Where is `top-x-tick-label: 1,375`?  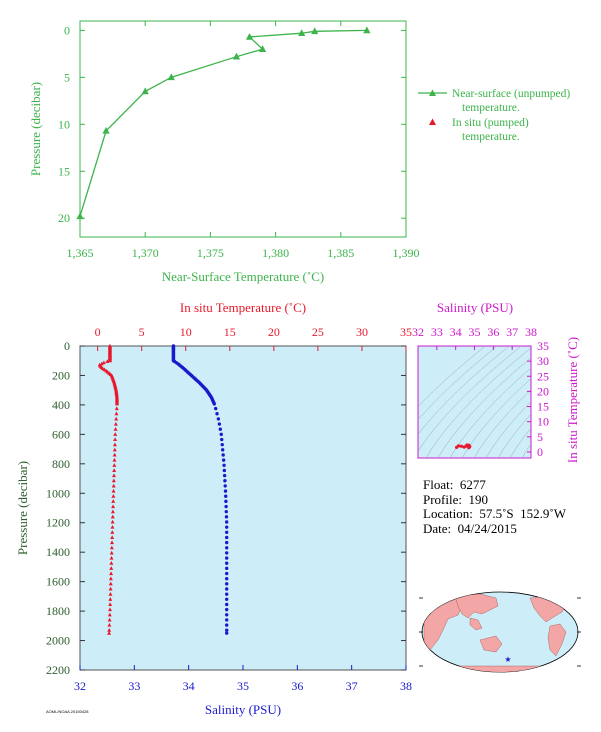
top-x-tick-label: 1,375 is located at coordinates (210, 253).